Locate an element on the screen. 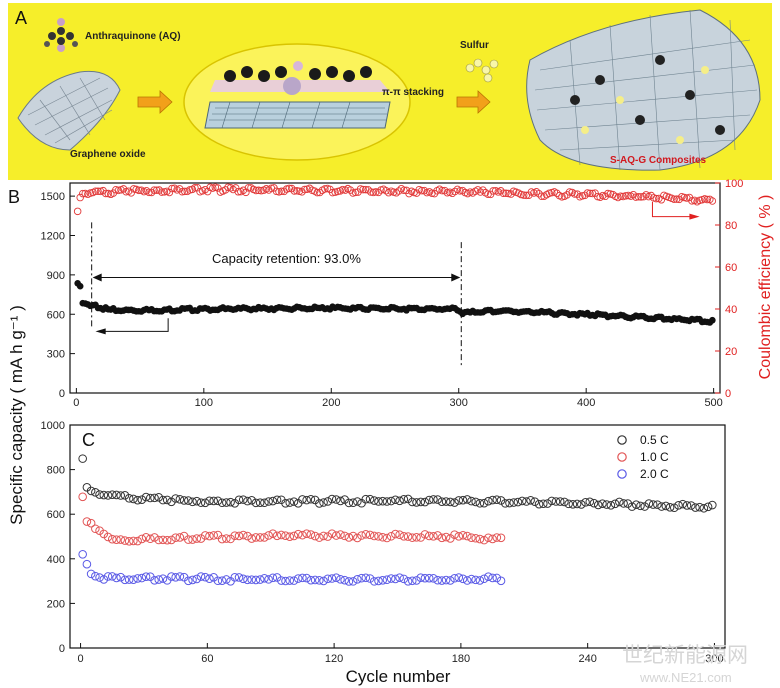  x-tick-label: 200 is located at coordinates (331, 403).